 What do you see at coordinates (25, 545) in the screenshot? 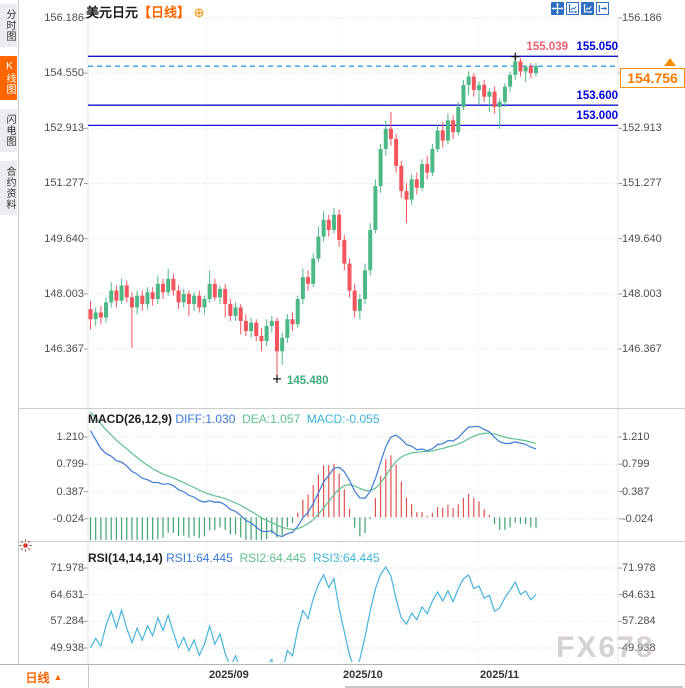
I see `indicator-settings-icon` at bounding box center [25, 545].